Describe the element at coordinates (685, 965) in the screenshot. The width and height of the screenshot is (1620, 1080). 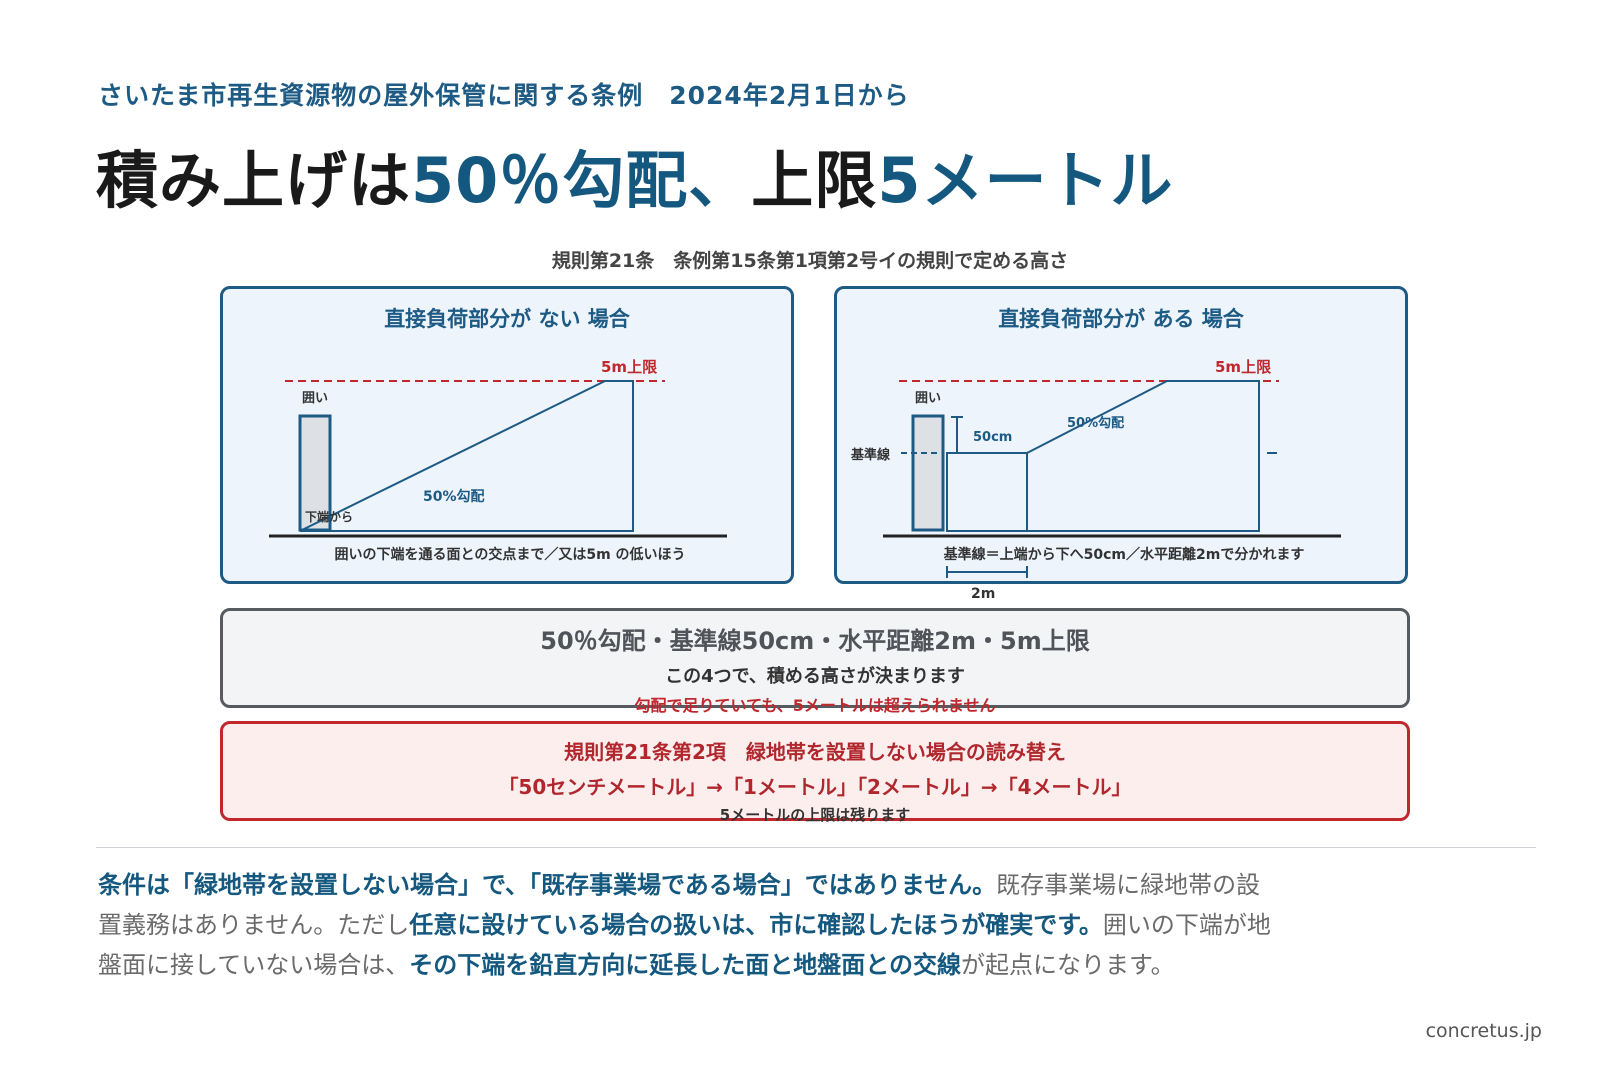
I see `note-s5: その下端を鉛直方向に延長した面と地盤面との交線` at that location.